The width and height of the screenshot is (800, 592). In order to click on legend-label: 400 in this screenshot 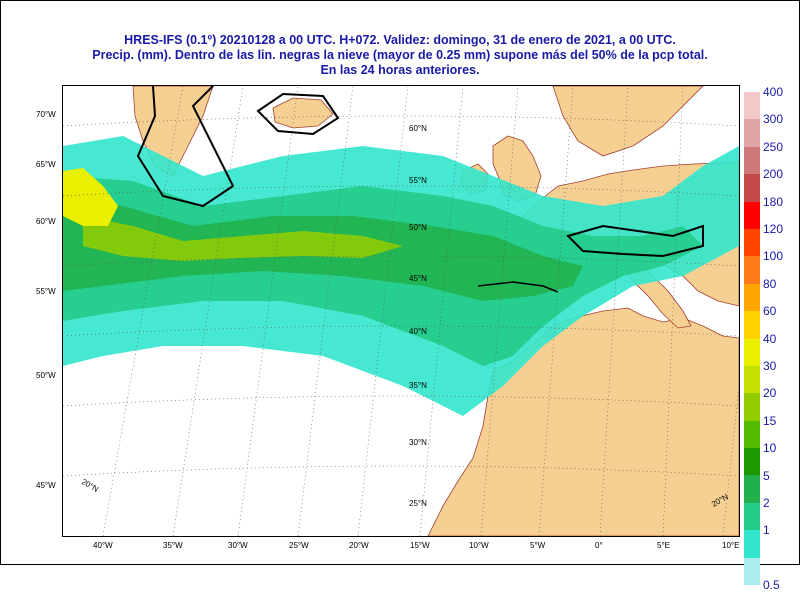, I will do `click(773, 92)`.